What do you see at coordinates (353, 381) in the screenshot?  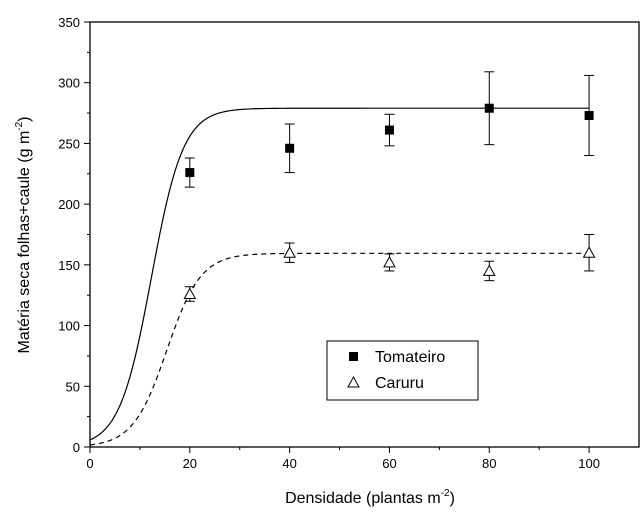 I see `legend-marker-caruru` at bounding box center [353, 381].